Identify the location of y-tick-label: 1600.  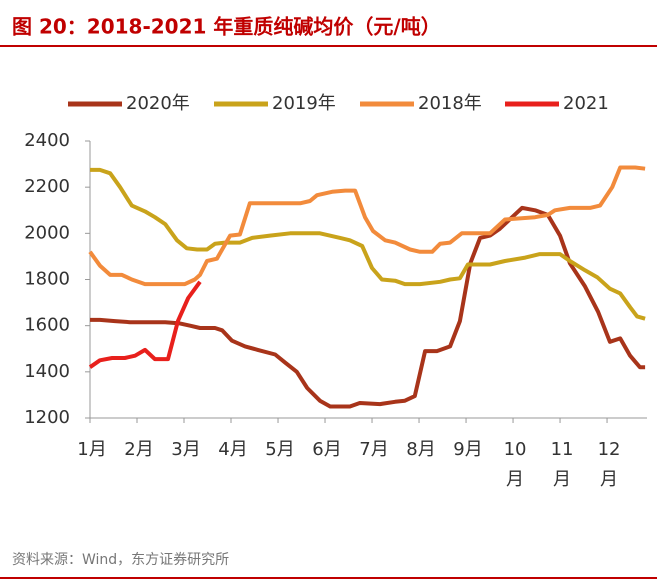
(47, 325).